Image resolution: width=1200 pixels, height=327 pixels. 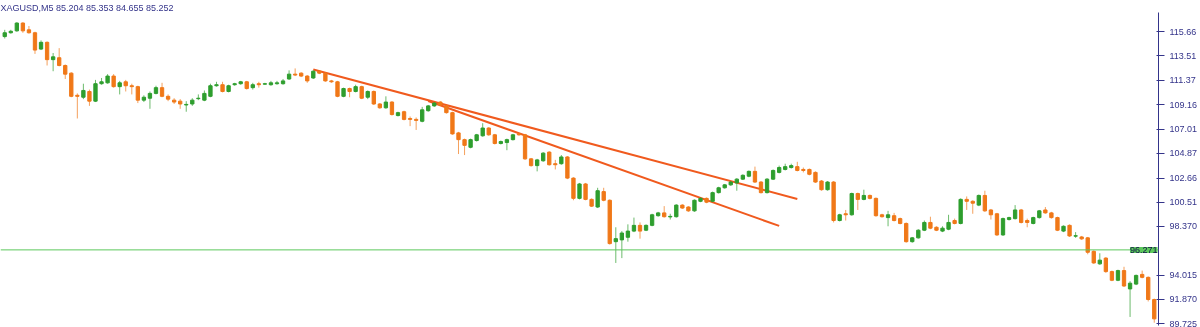 What do you see at coordinates (1183, 226) in the screenshot?
I see `y-tick-label: 98.370` at bounding box center [1183, 226].